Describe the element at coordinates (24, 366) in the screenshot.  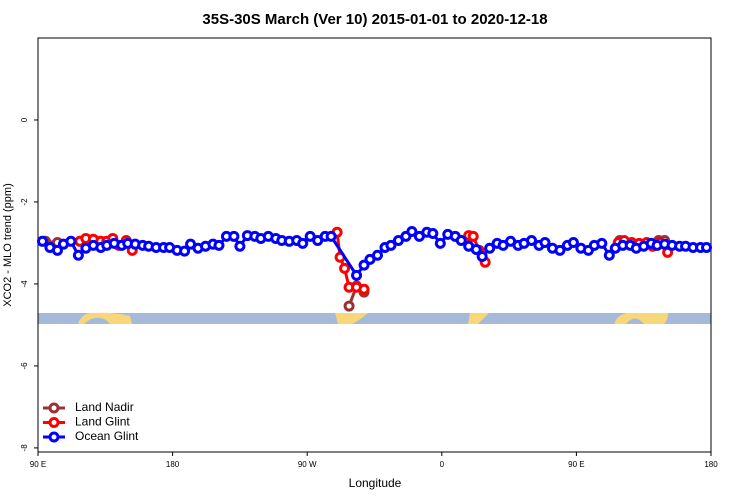
I see `y-tick-label: -6` at that location.